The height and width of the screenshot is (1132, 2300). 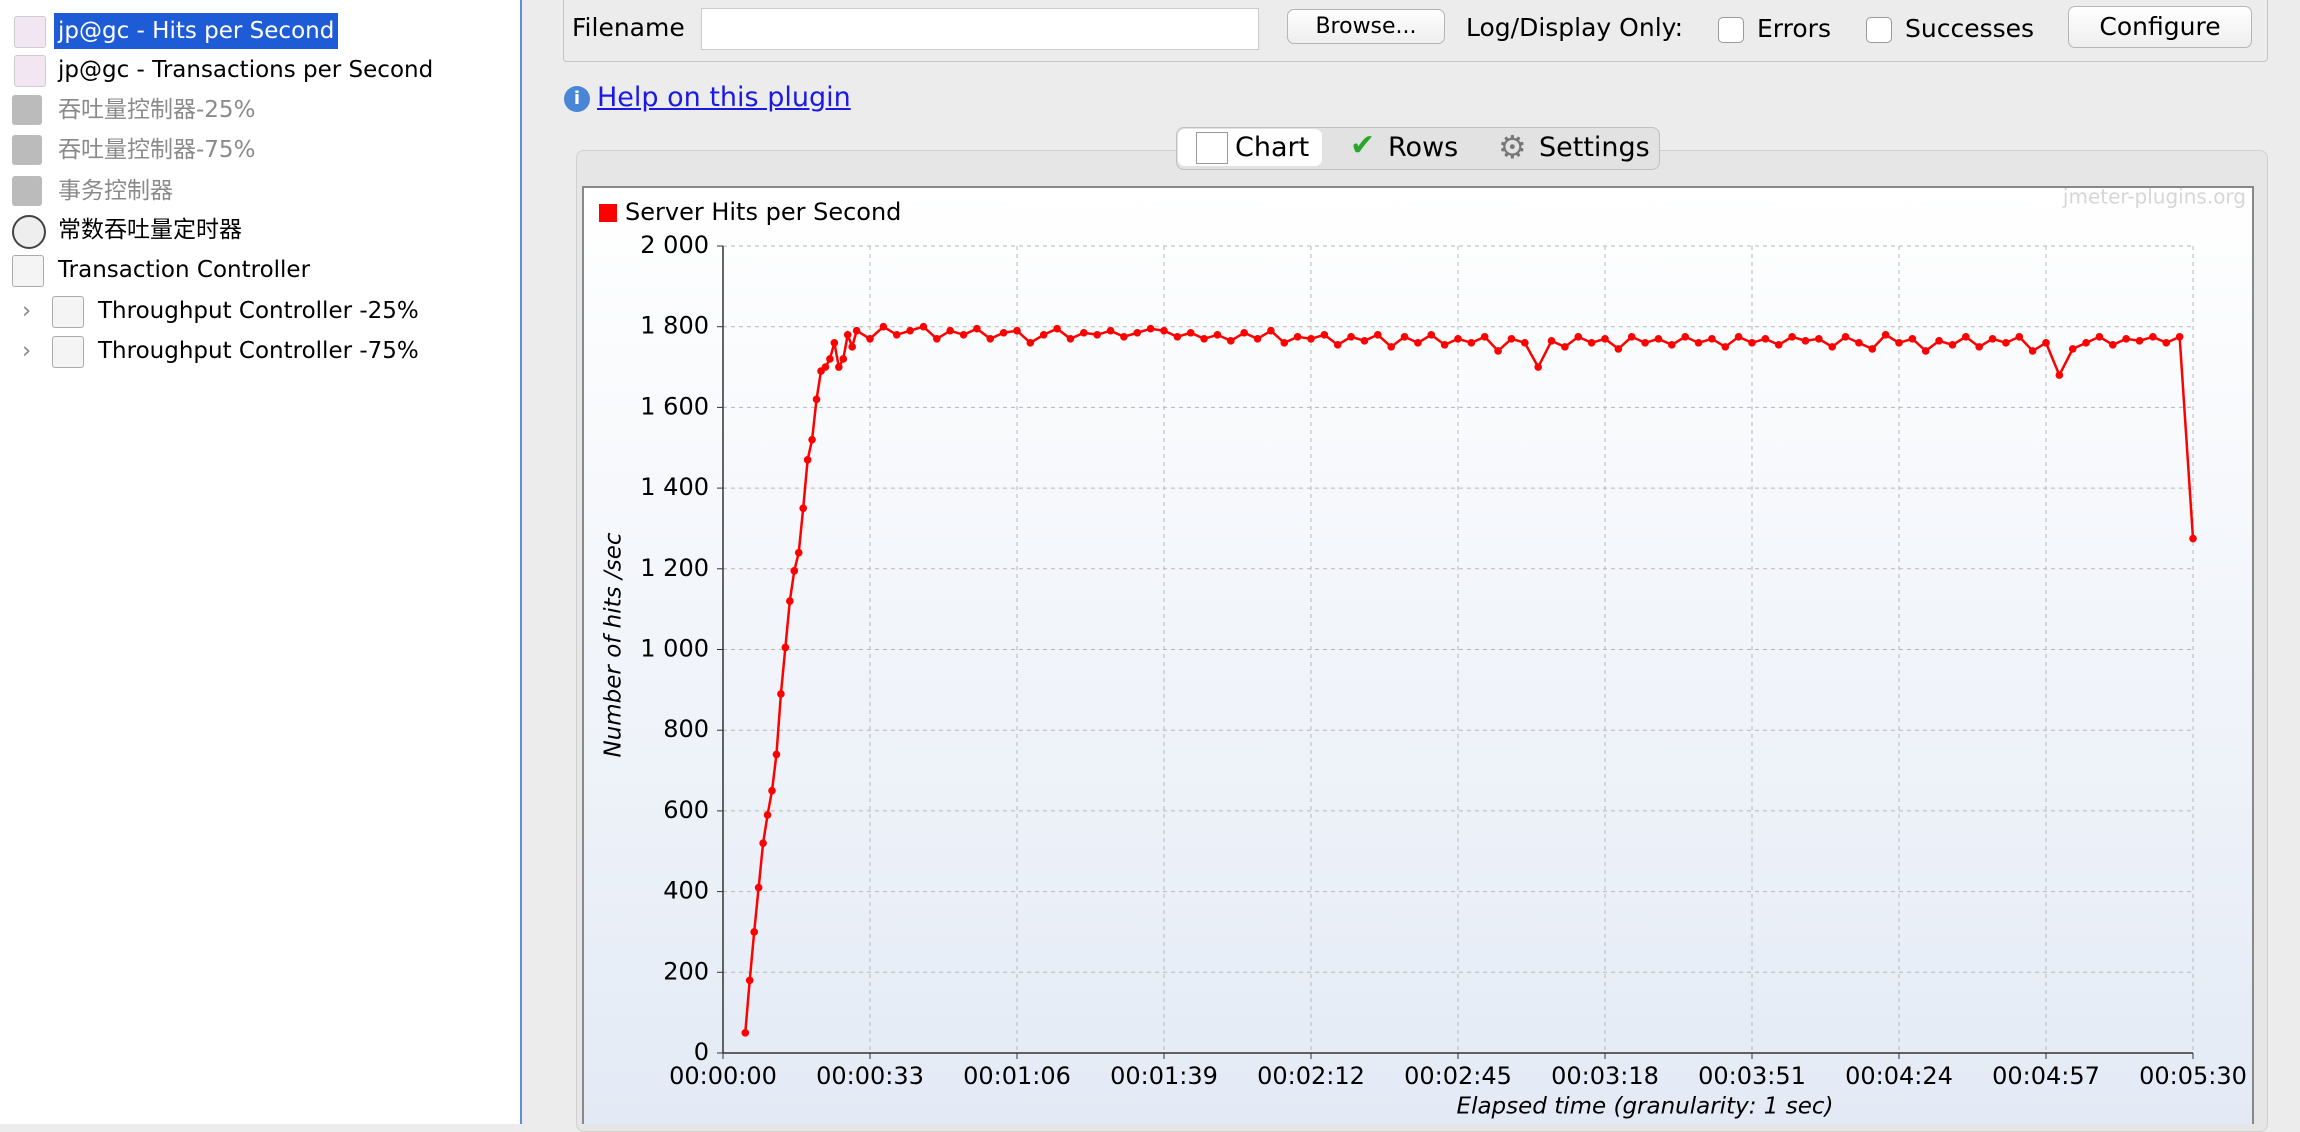 What do you see at coordinates (1970, 28) in the screenshot?
I see `successes-label: Successes` at bounding box center [1970, 28].